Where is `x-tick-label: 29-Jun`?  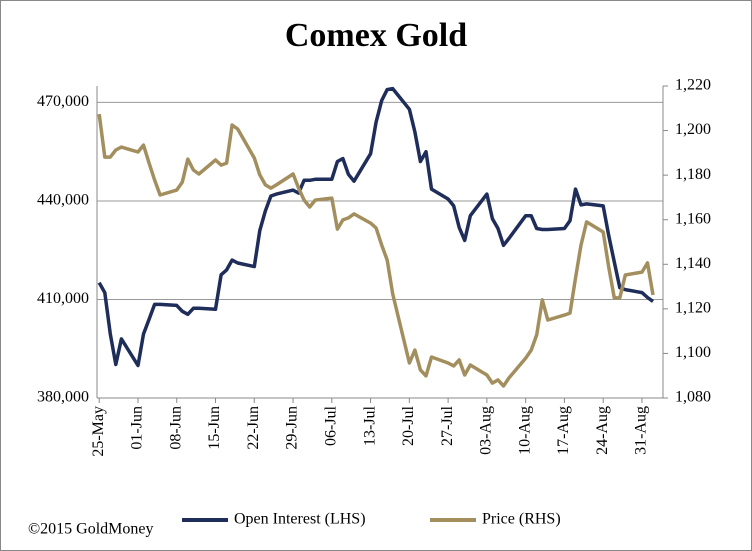
x-tick-label: 29-Jun is located at coordinates (292, 428).